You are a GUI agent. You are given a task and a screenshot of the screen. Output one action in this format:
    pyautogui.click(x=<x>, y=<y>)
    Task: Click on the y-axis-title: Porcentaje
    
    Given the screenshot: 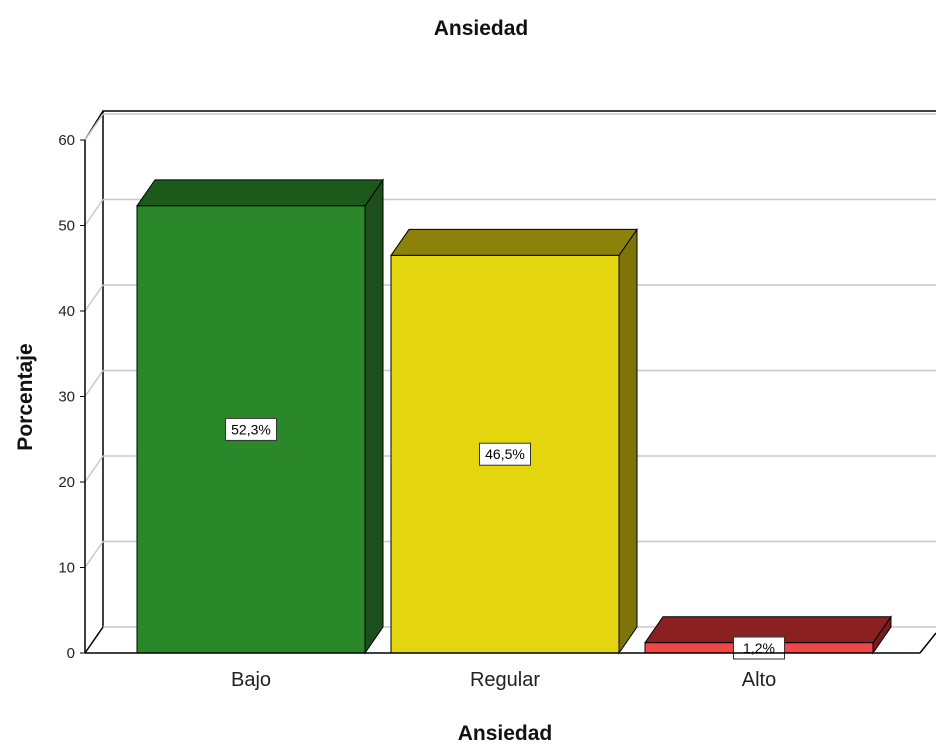 What is the action you would take?
    pyautogui.click(x=25, y=396)
    